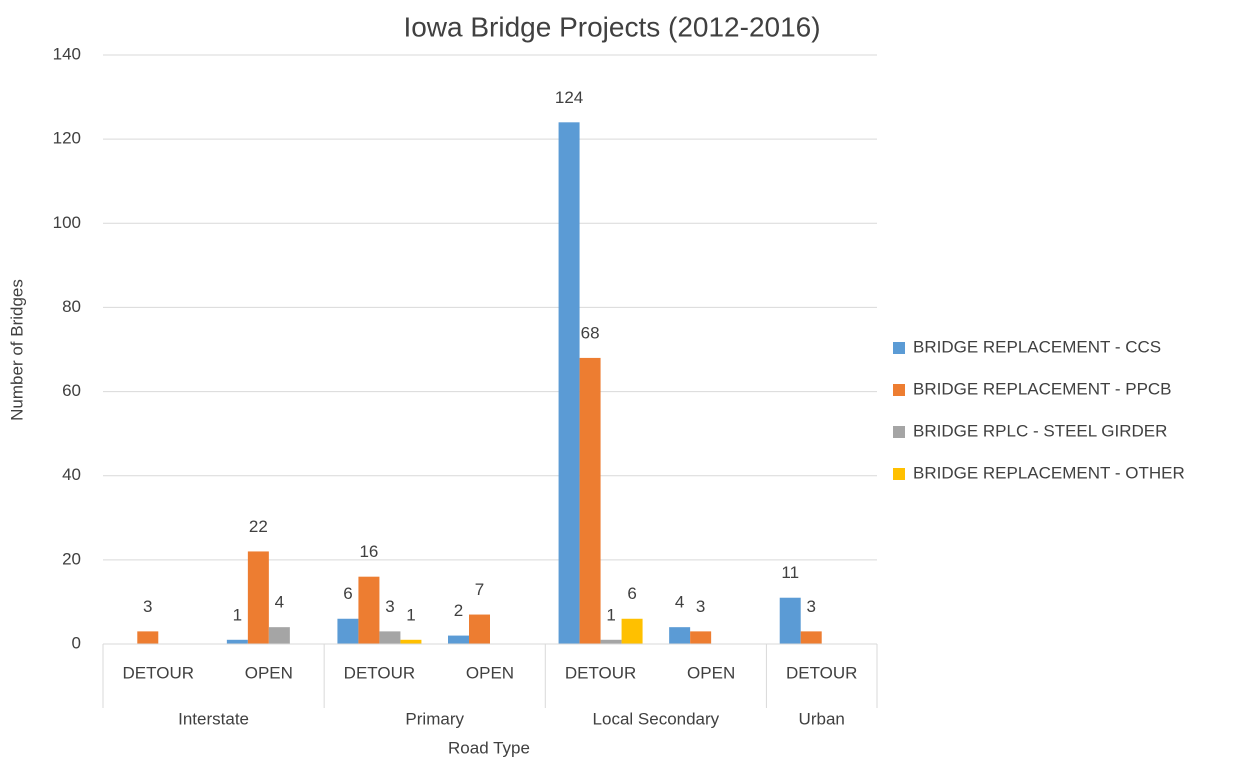 The width and height of the screenshot is (1235, 764). Describe the element at coordinates (590, 332) in the screenshot. I see `data-label: 68` at that location.